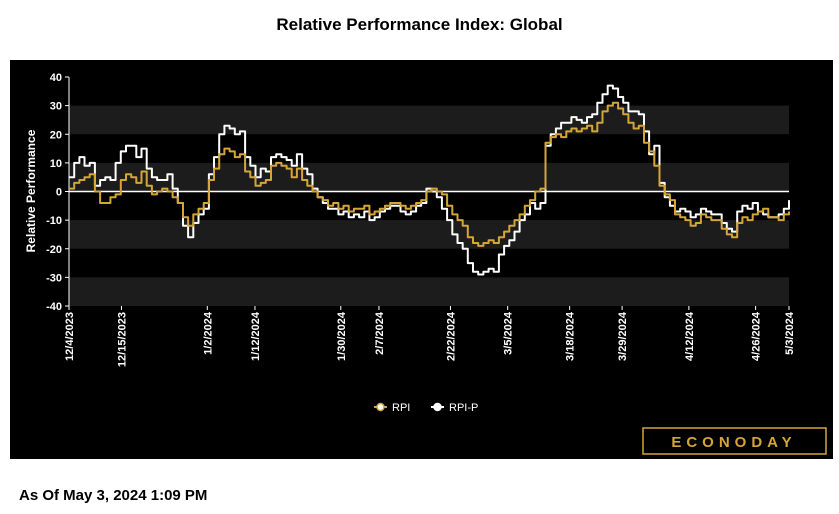 This screenshot has width=839, height=514. I want to click on chart-title: Relative Performance Index: Global, so click(419, 24).